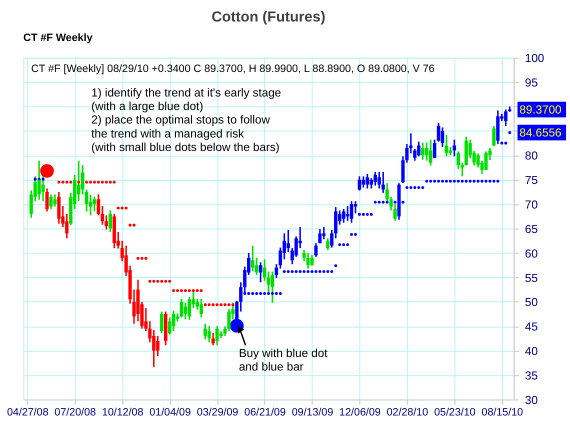 This screenshot has width=570, height=428. Describe the element at coordinates (540, 133) in the screenshot. I see `annotation: 84.6556` at that location.